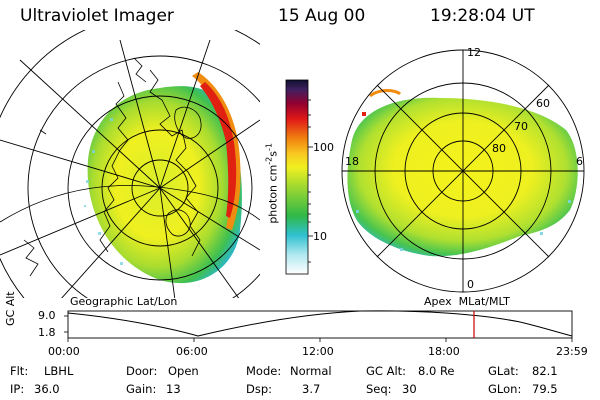  Describe the element at coordinates (499, 148) in the screenshot. I see `mlat-label-80: 80` at that location.